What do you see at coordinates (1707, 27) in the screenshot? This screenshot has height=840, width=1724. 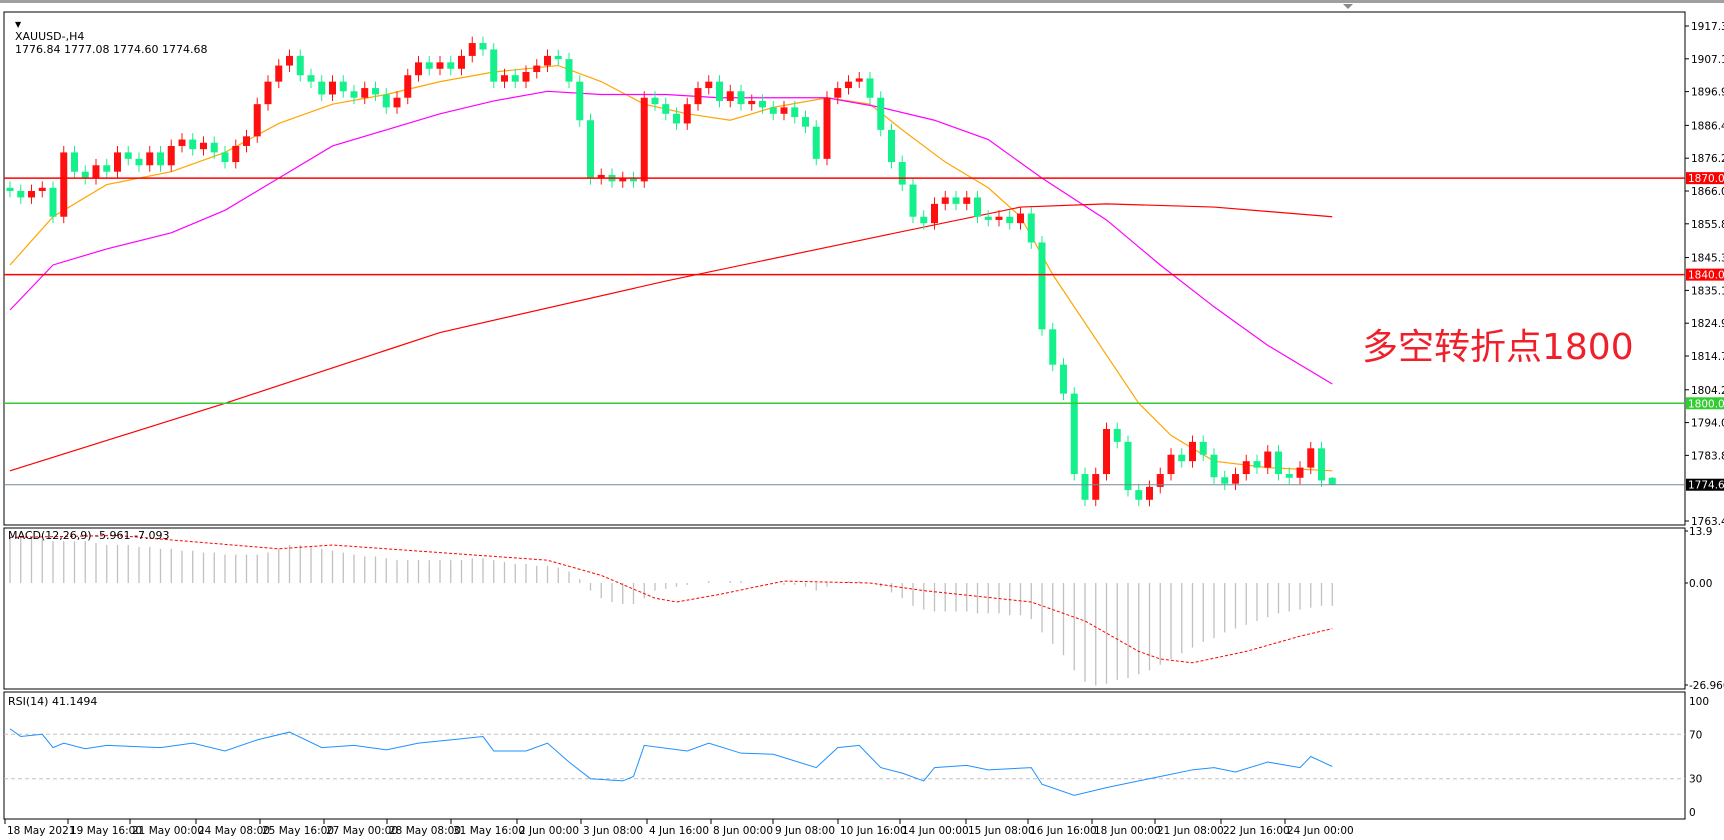 I see `price-axis-label: 1917.30` at bounding box center [1707, 27].